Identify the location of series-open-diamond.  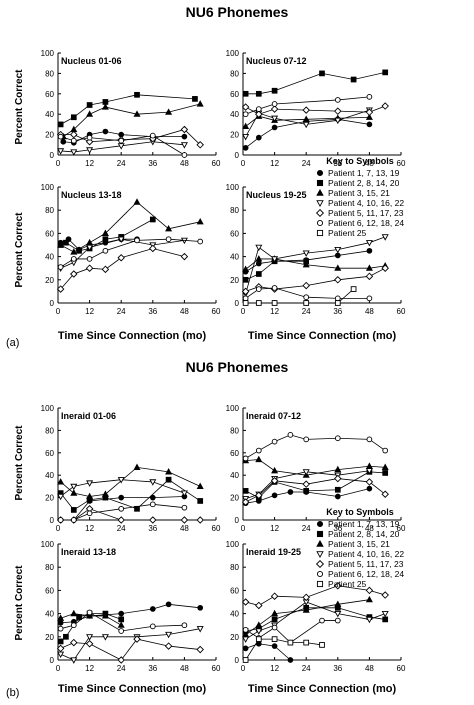
(122, 268).